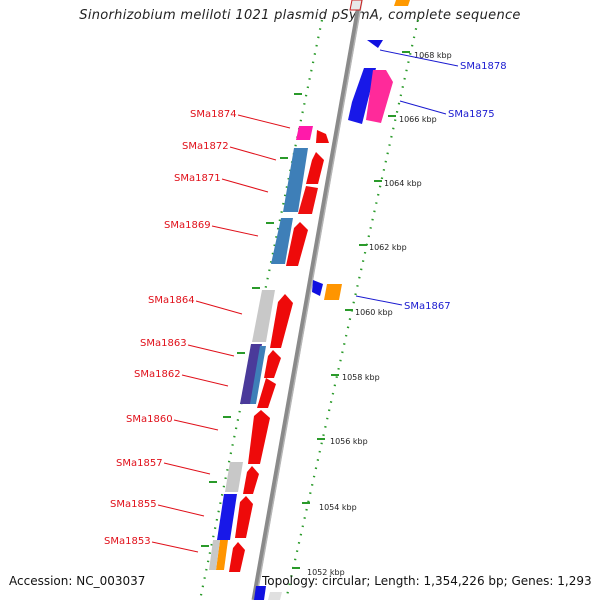  What do you see at coordinates (388, 247) in the screenshot?
I see `scale-label-1062: 1062 kbp` at bounding box center [388, 247].